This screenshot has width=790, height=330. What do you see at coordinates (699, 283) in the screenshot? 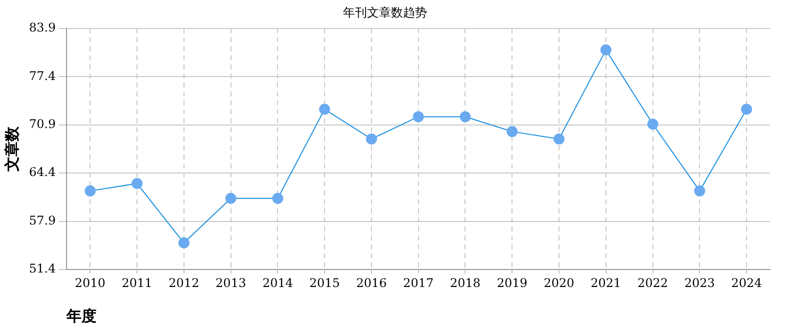
I see `x-tick-label: 2023` at bounding box center [699, 283].